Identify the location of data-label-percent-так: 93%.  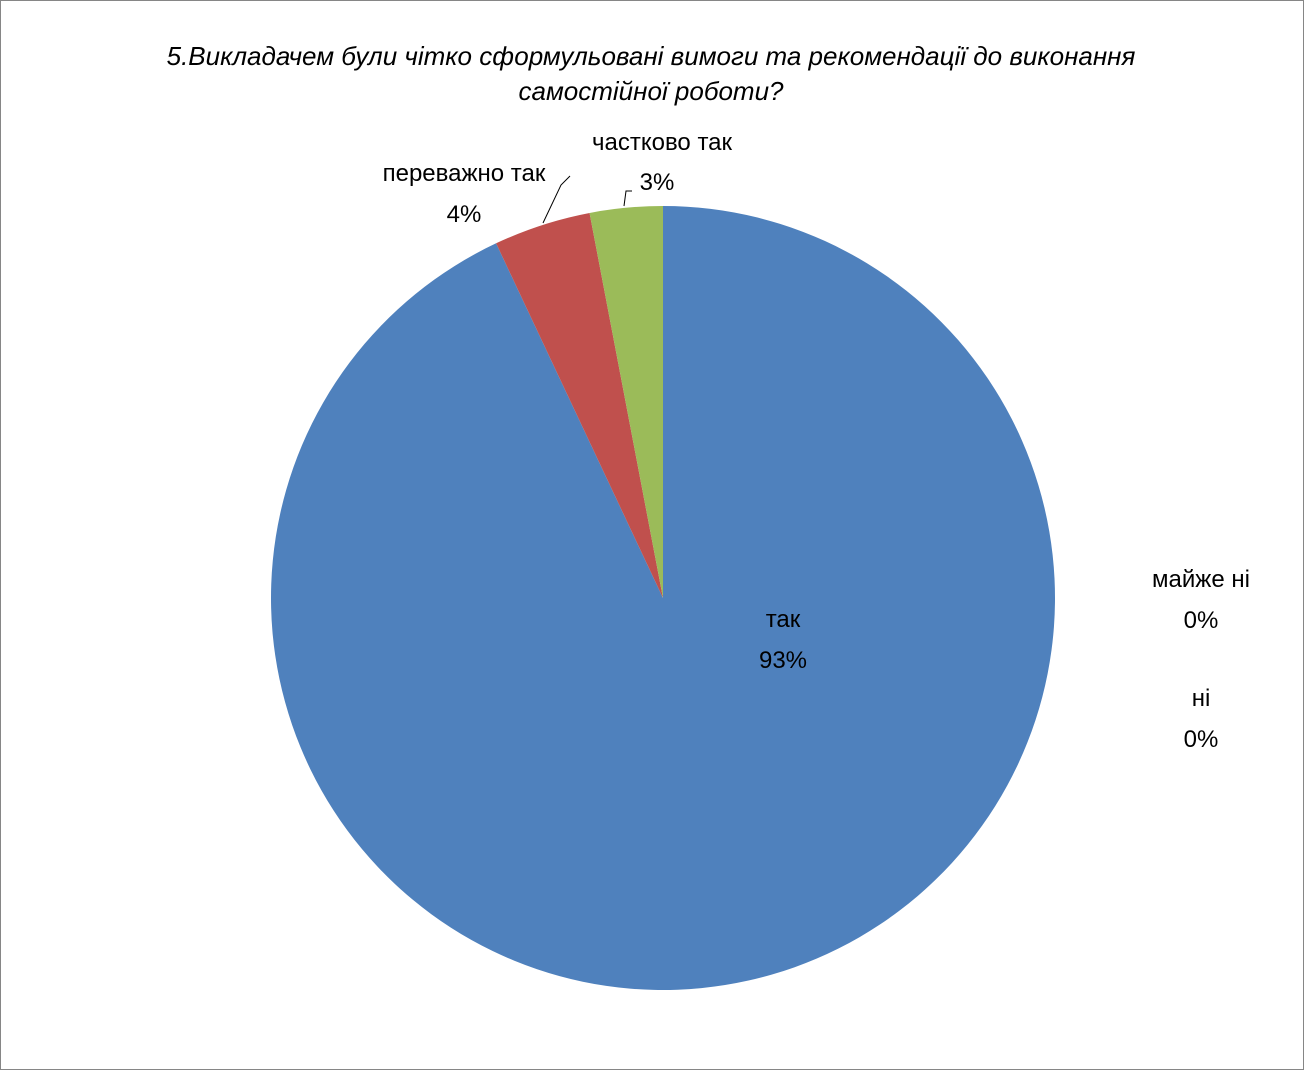
(783, 660).